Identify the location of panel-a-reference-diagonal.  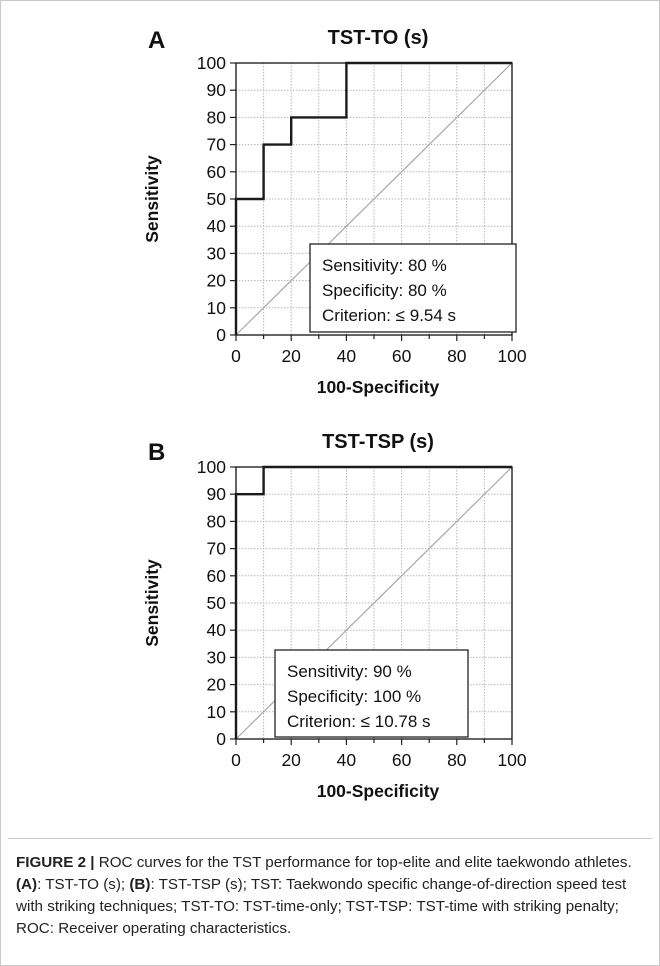
(374, 199).